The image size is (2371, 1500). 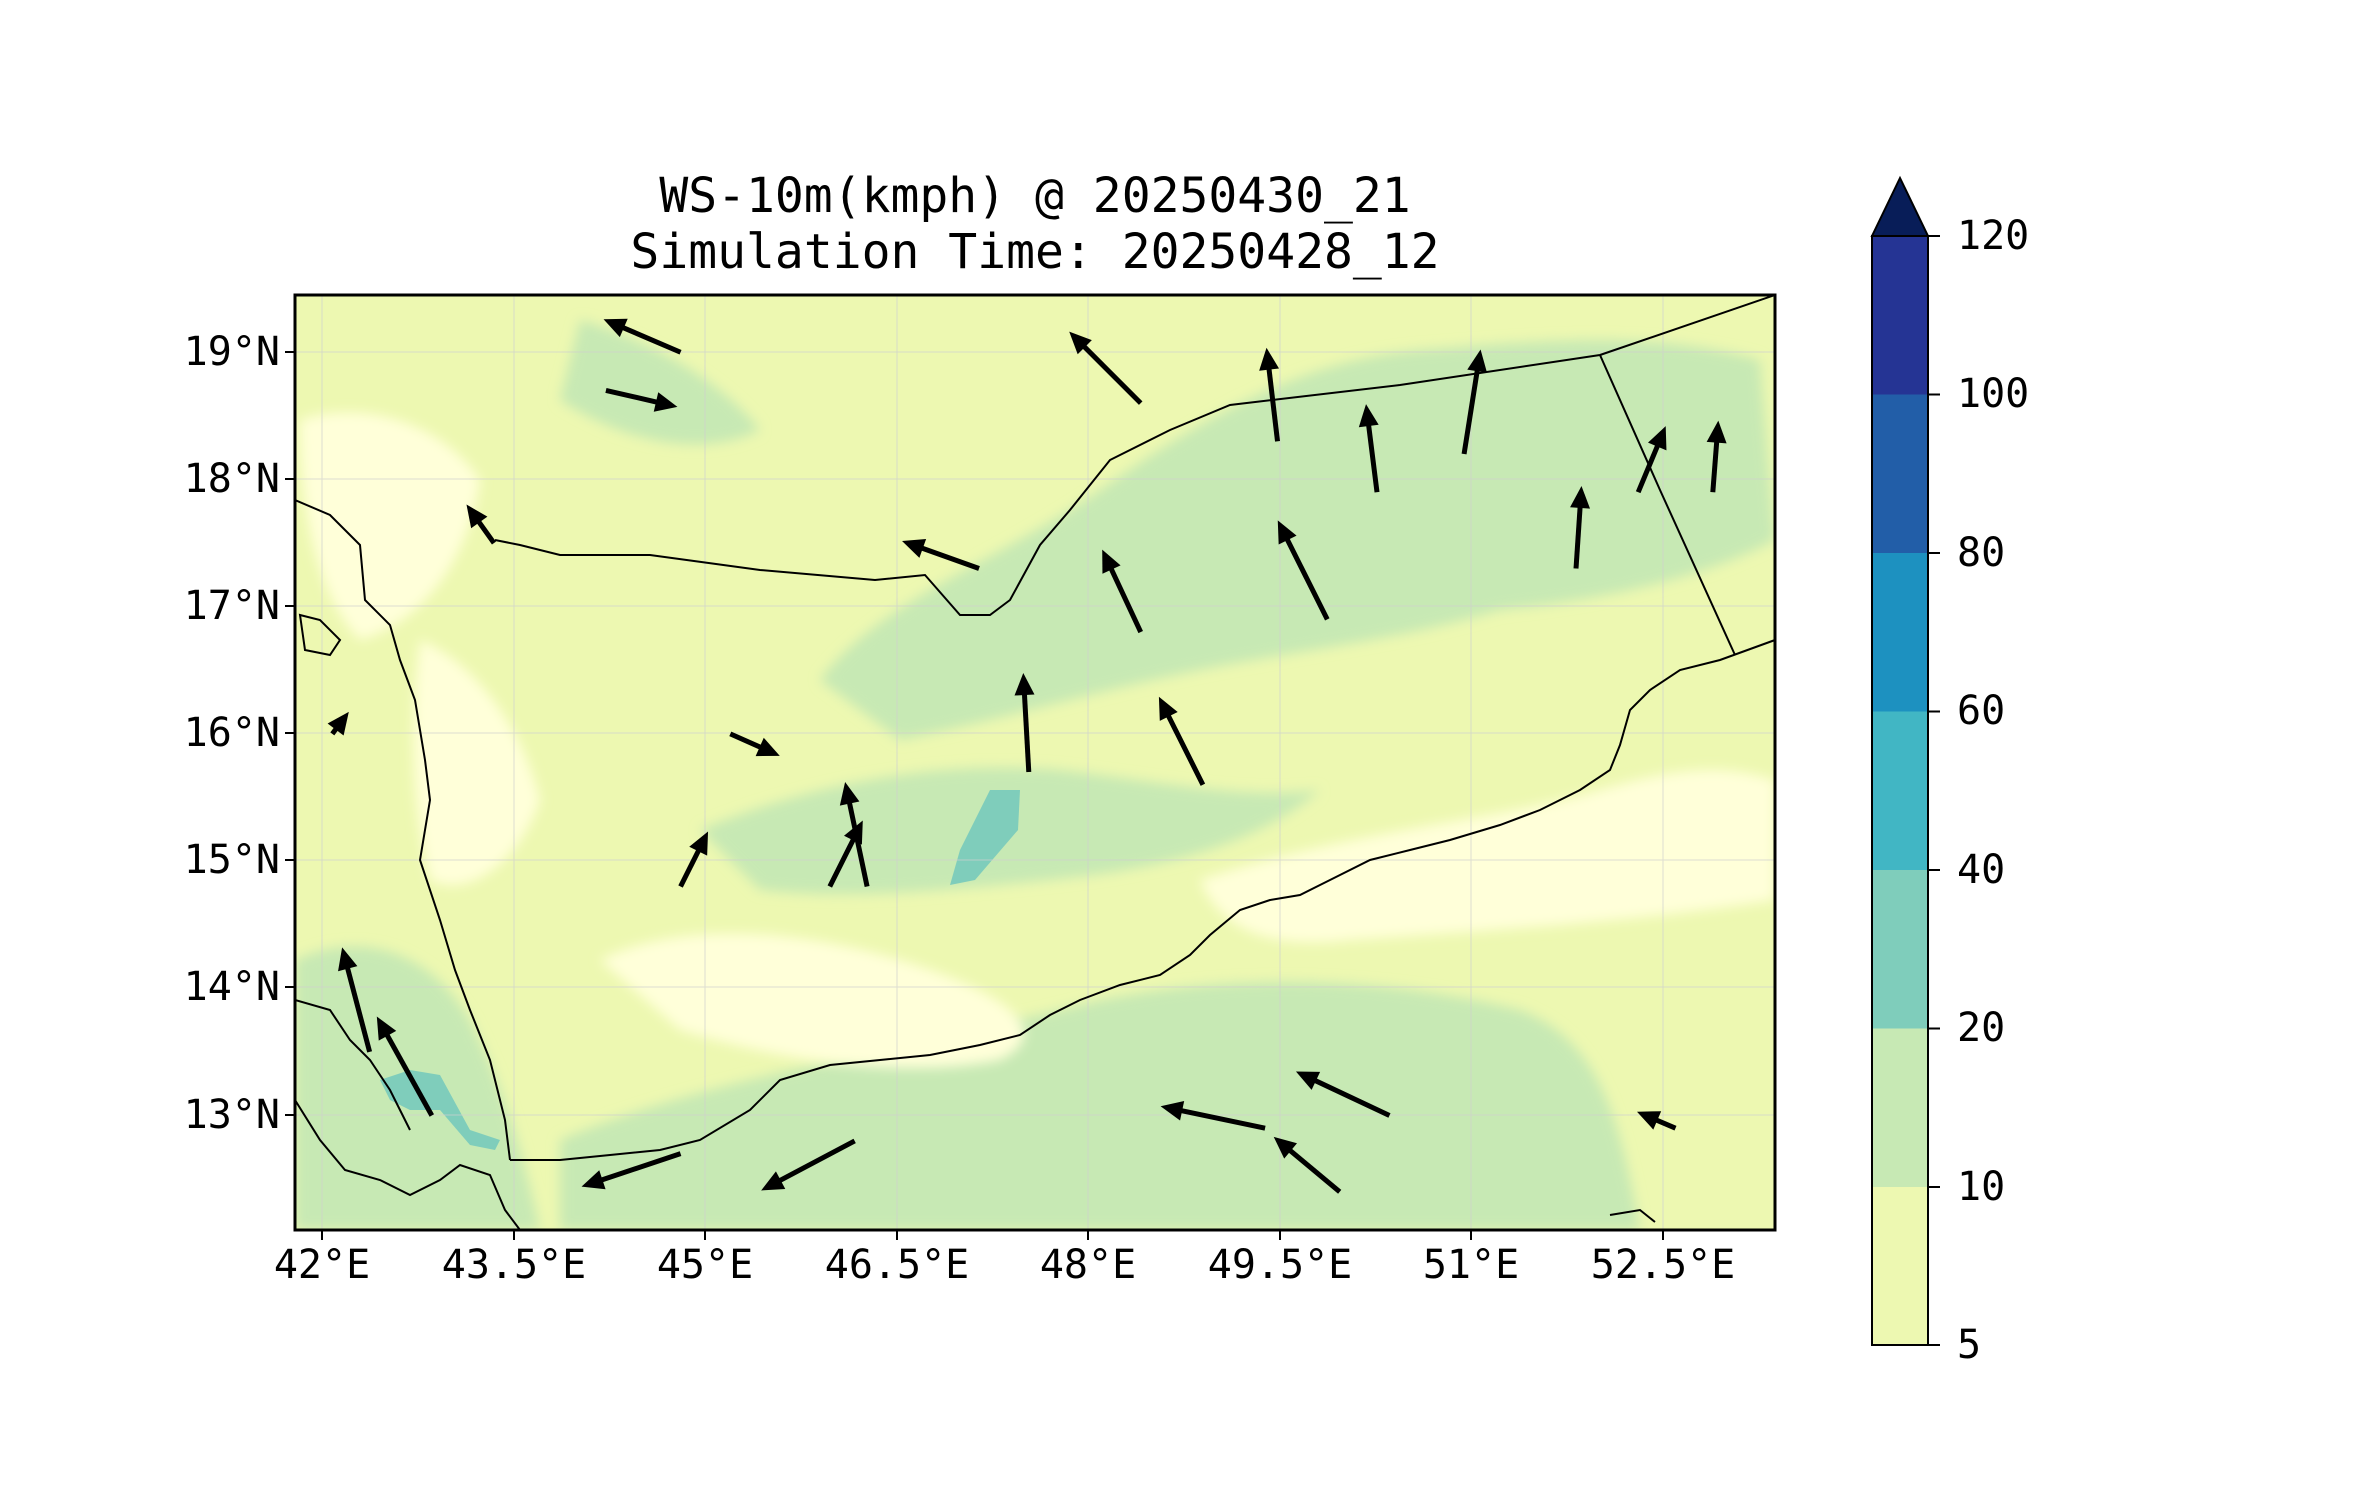 What do you see at coordinates (440, 1110) in the screenshot?
I see `bab-el-mandeb-patch` at bounding box center [440, 1110].